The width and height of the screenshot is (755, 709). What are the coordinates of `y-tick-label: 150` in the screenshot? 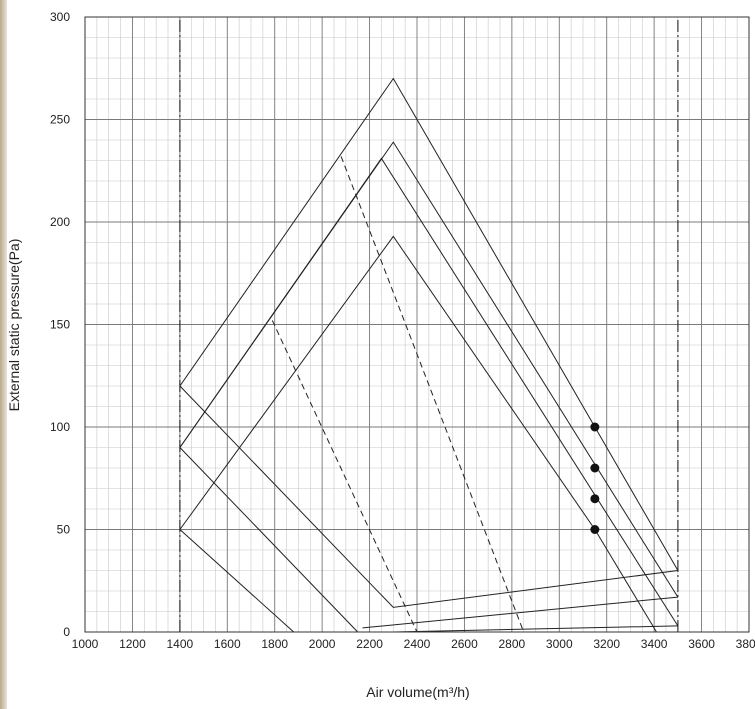 It's located at (60, 325).